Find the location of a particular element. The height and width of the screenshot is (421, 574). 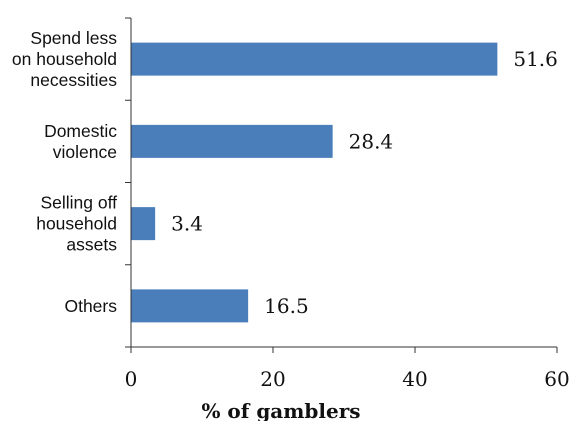

category-label-line: Selling off is located at coordinates (78, 203).